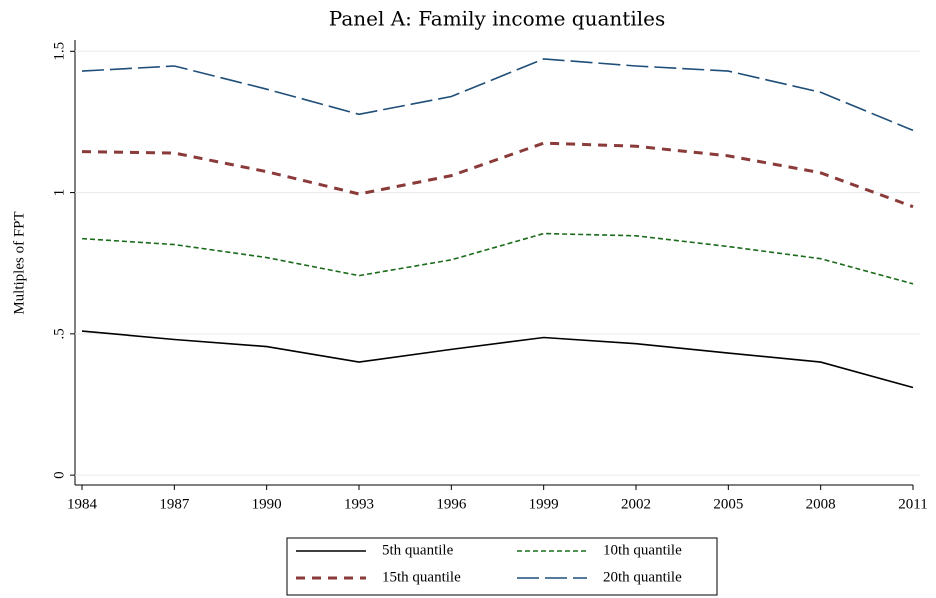  Describe the element at coordinates (544, 504) in the screenshot. I see `x-tick-label: 1999` at that location.